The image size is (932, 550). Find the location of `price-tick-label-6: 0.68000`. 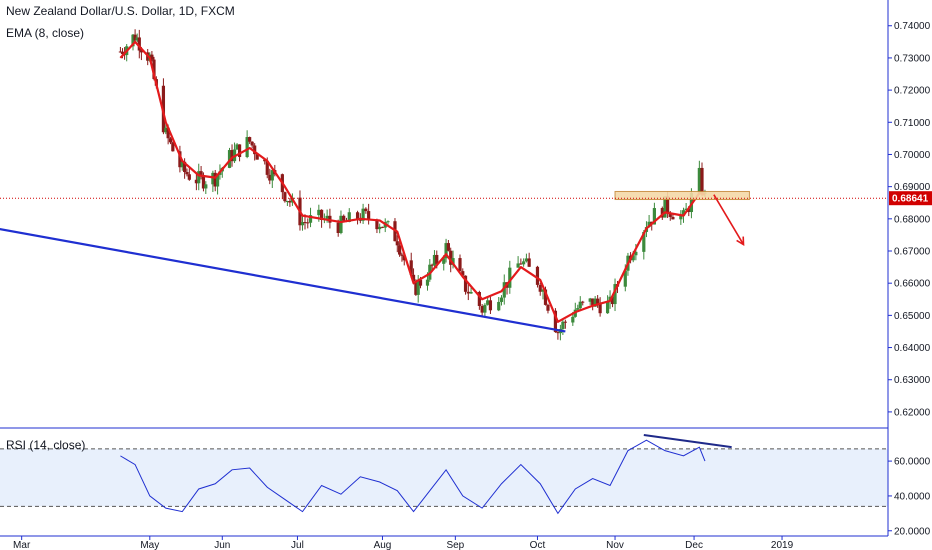

price-tick-label-6: 0.68000 is located at coordinates (912, 219).